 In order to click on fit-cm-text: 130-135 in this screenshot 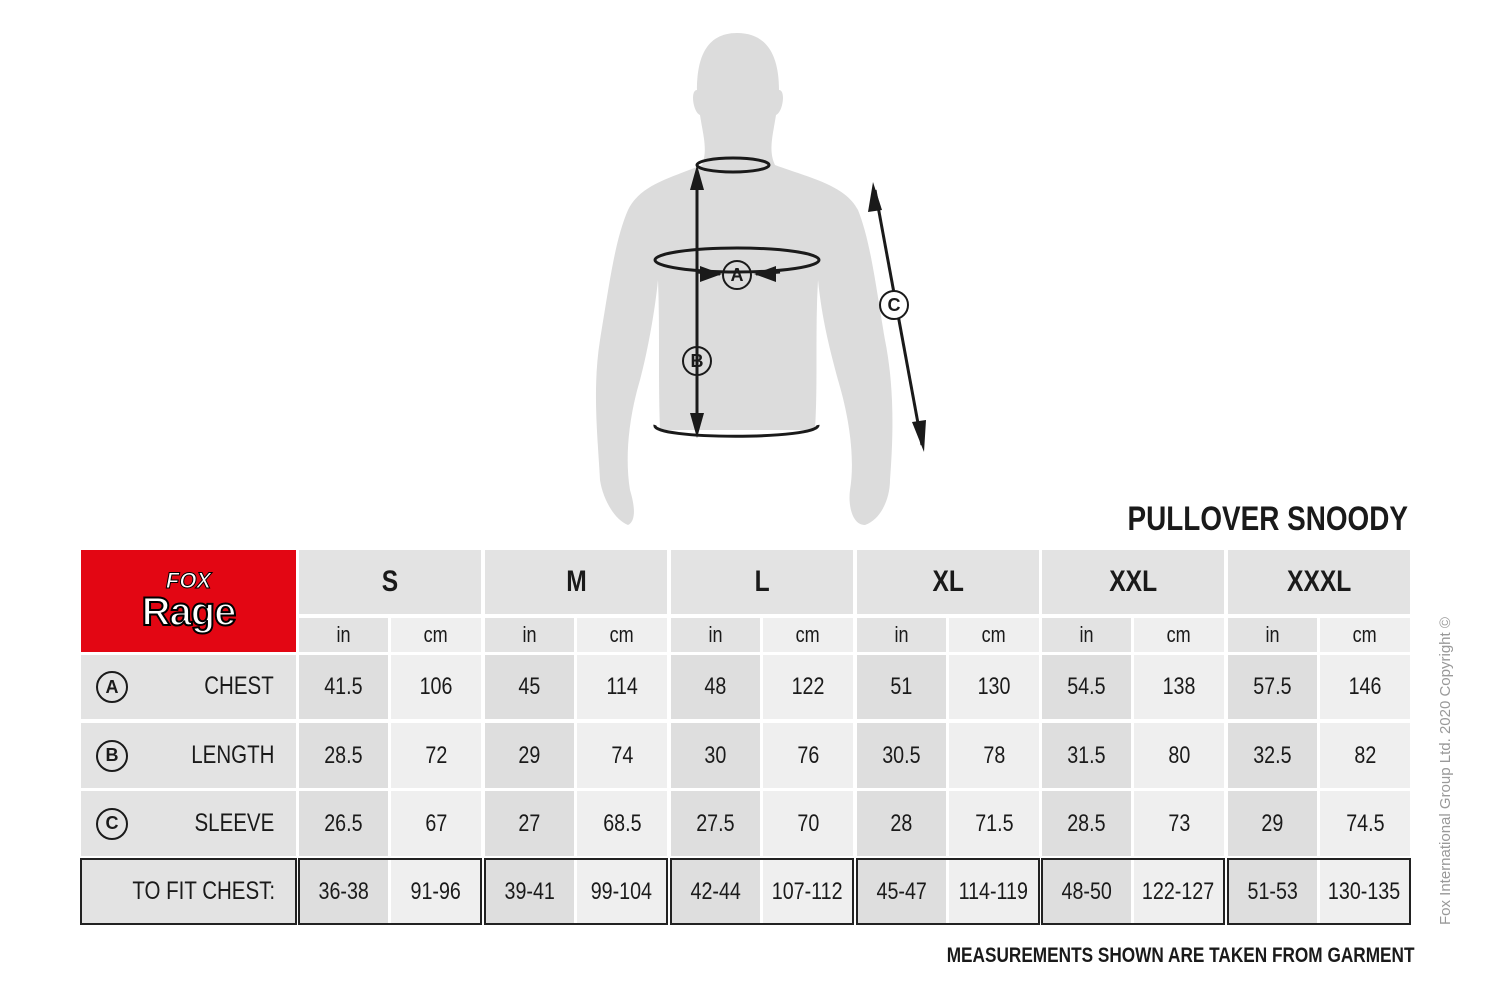, I will do `click(1364, 891)`.